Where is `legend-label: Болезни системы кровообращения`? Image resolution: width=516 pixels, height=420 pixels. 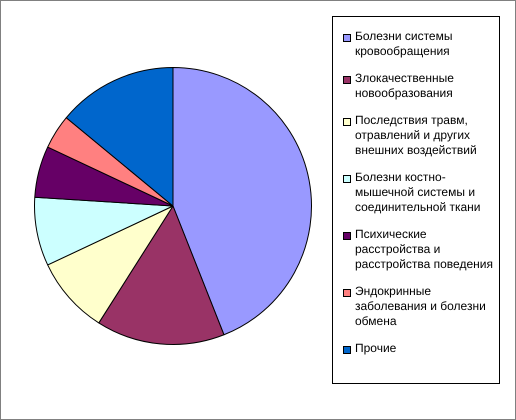
legend-label: Болезни системы кровообращения is located at coordinates (404, 44).